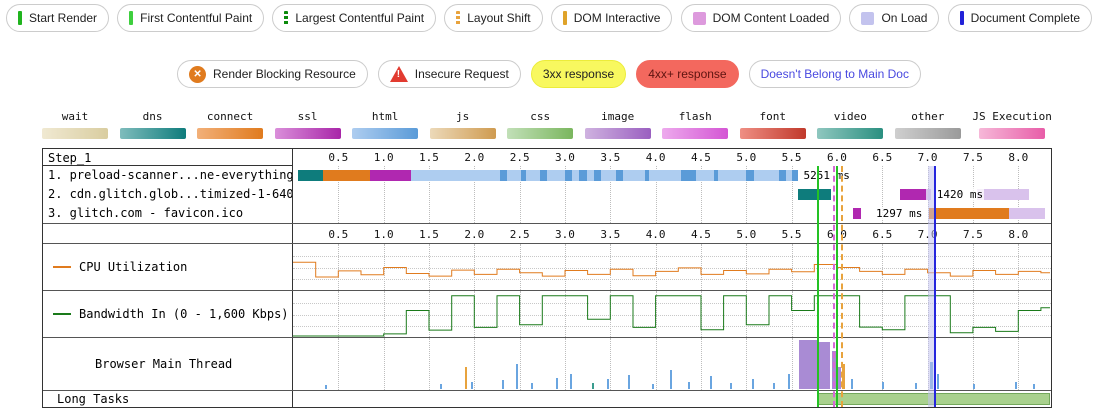  What do you see at coordinates (791, 234) in the screenshot?
I see `time-tick-label: 5.5` at bounding box center [791, 234].